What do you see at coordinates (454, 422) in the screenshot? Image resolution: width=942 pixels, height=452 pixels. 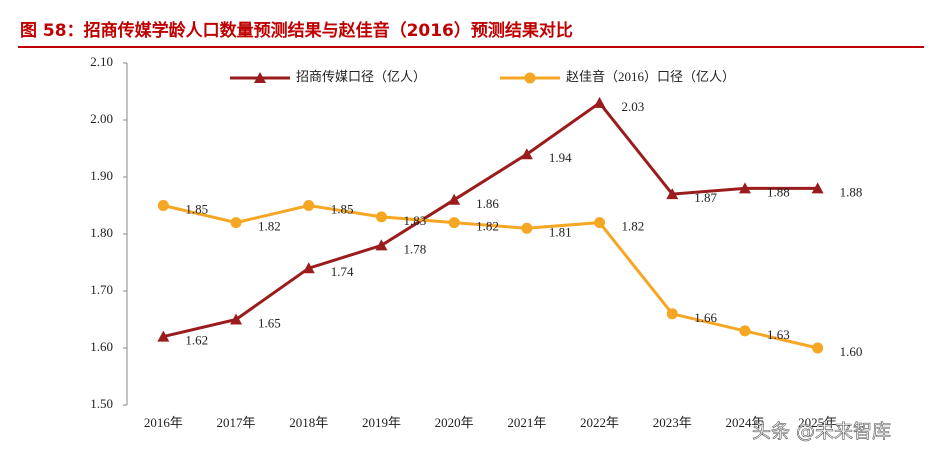 I see `x-tick-label: 2020年` at bounding box center [454, 422].